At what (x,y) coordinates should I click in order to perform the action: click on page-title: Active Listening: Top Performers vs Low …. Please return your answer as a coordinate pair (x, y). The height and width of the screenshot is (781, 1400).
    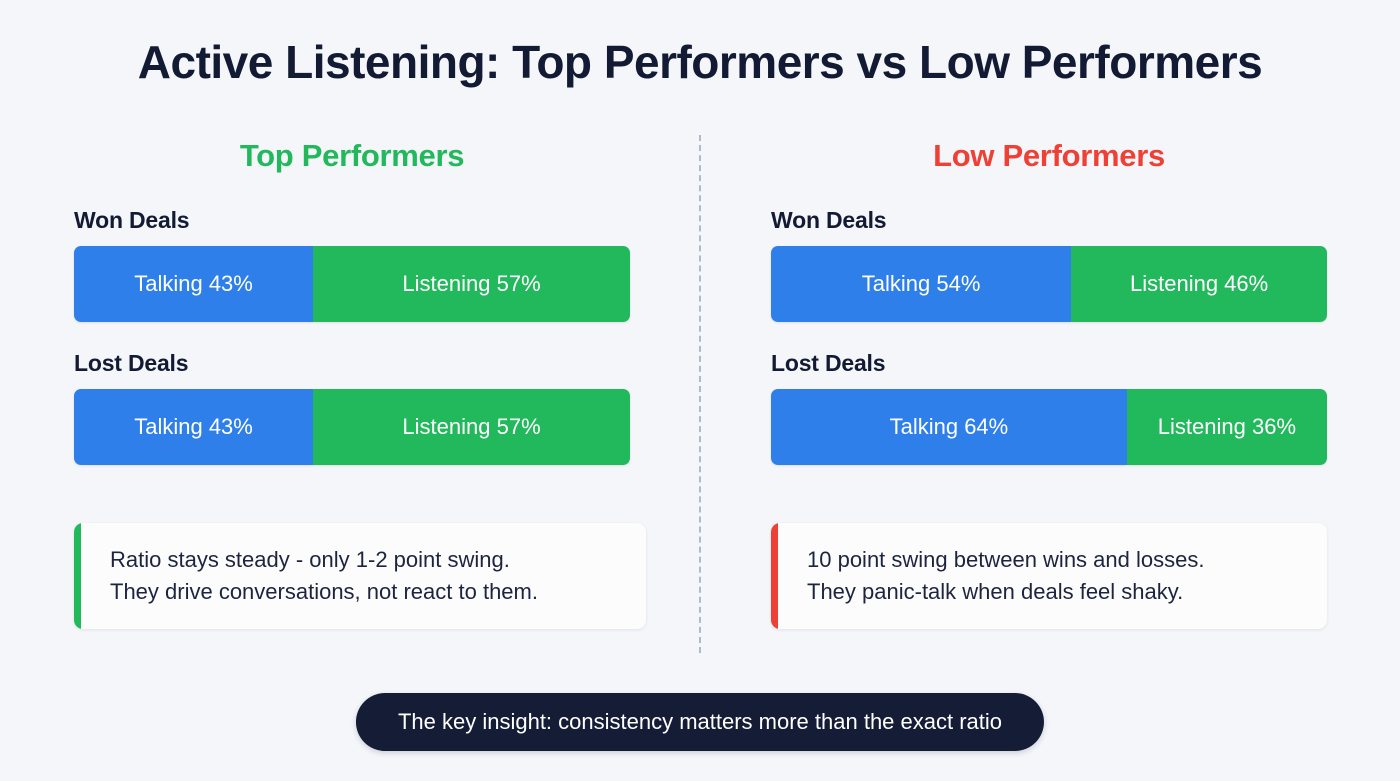
    Looking at the image, I should click on (700, 62).